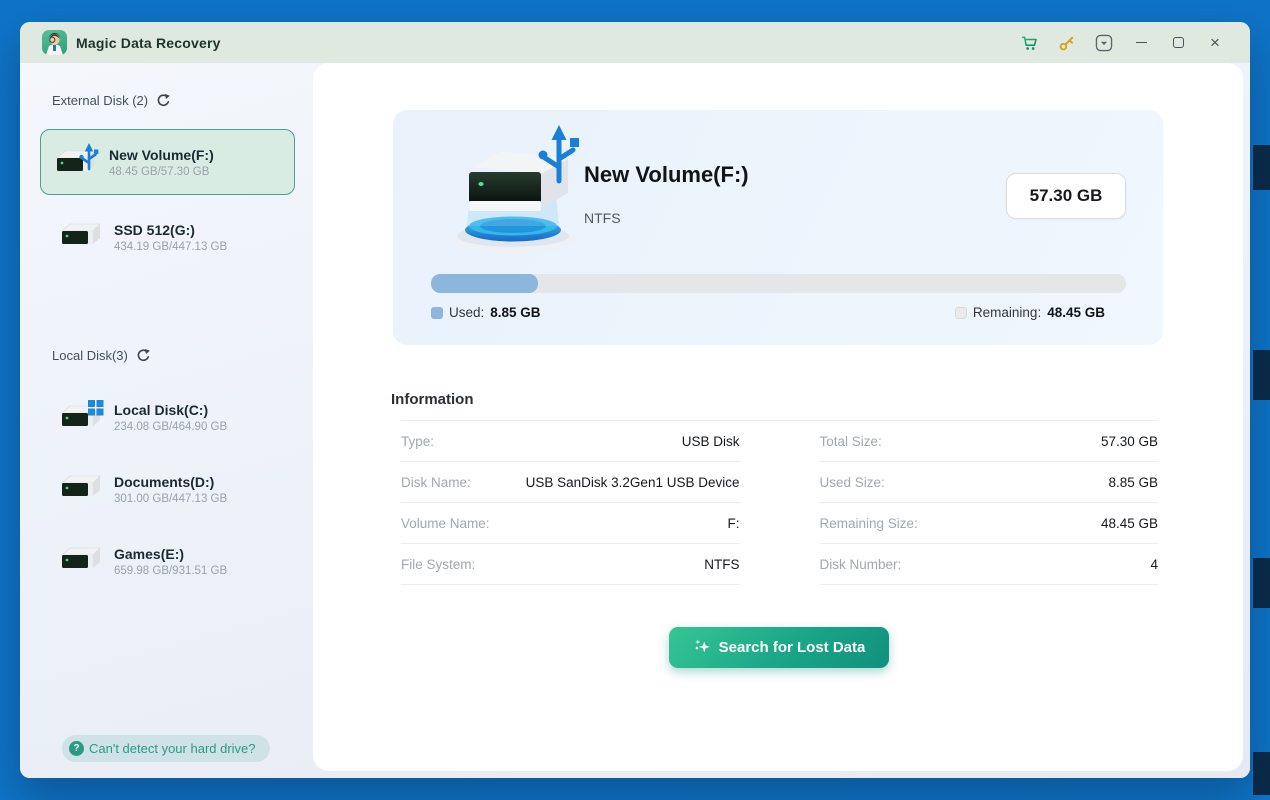 Image resolution: width=1270 pixels, height=800 pixels. I want to click on info-row-type: Type: USB Disk, so click(570, 441).